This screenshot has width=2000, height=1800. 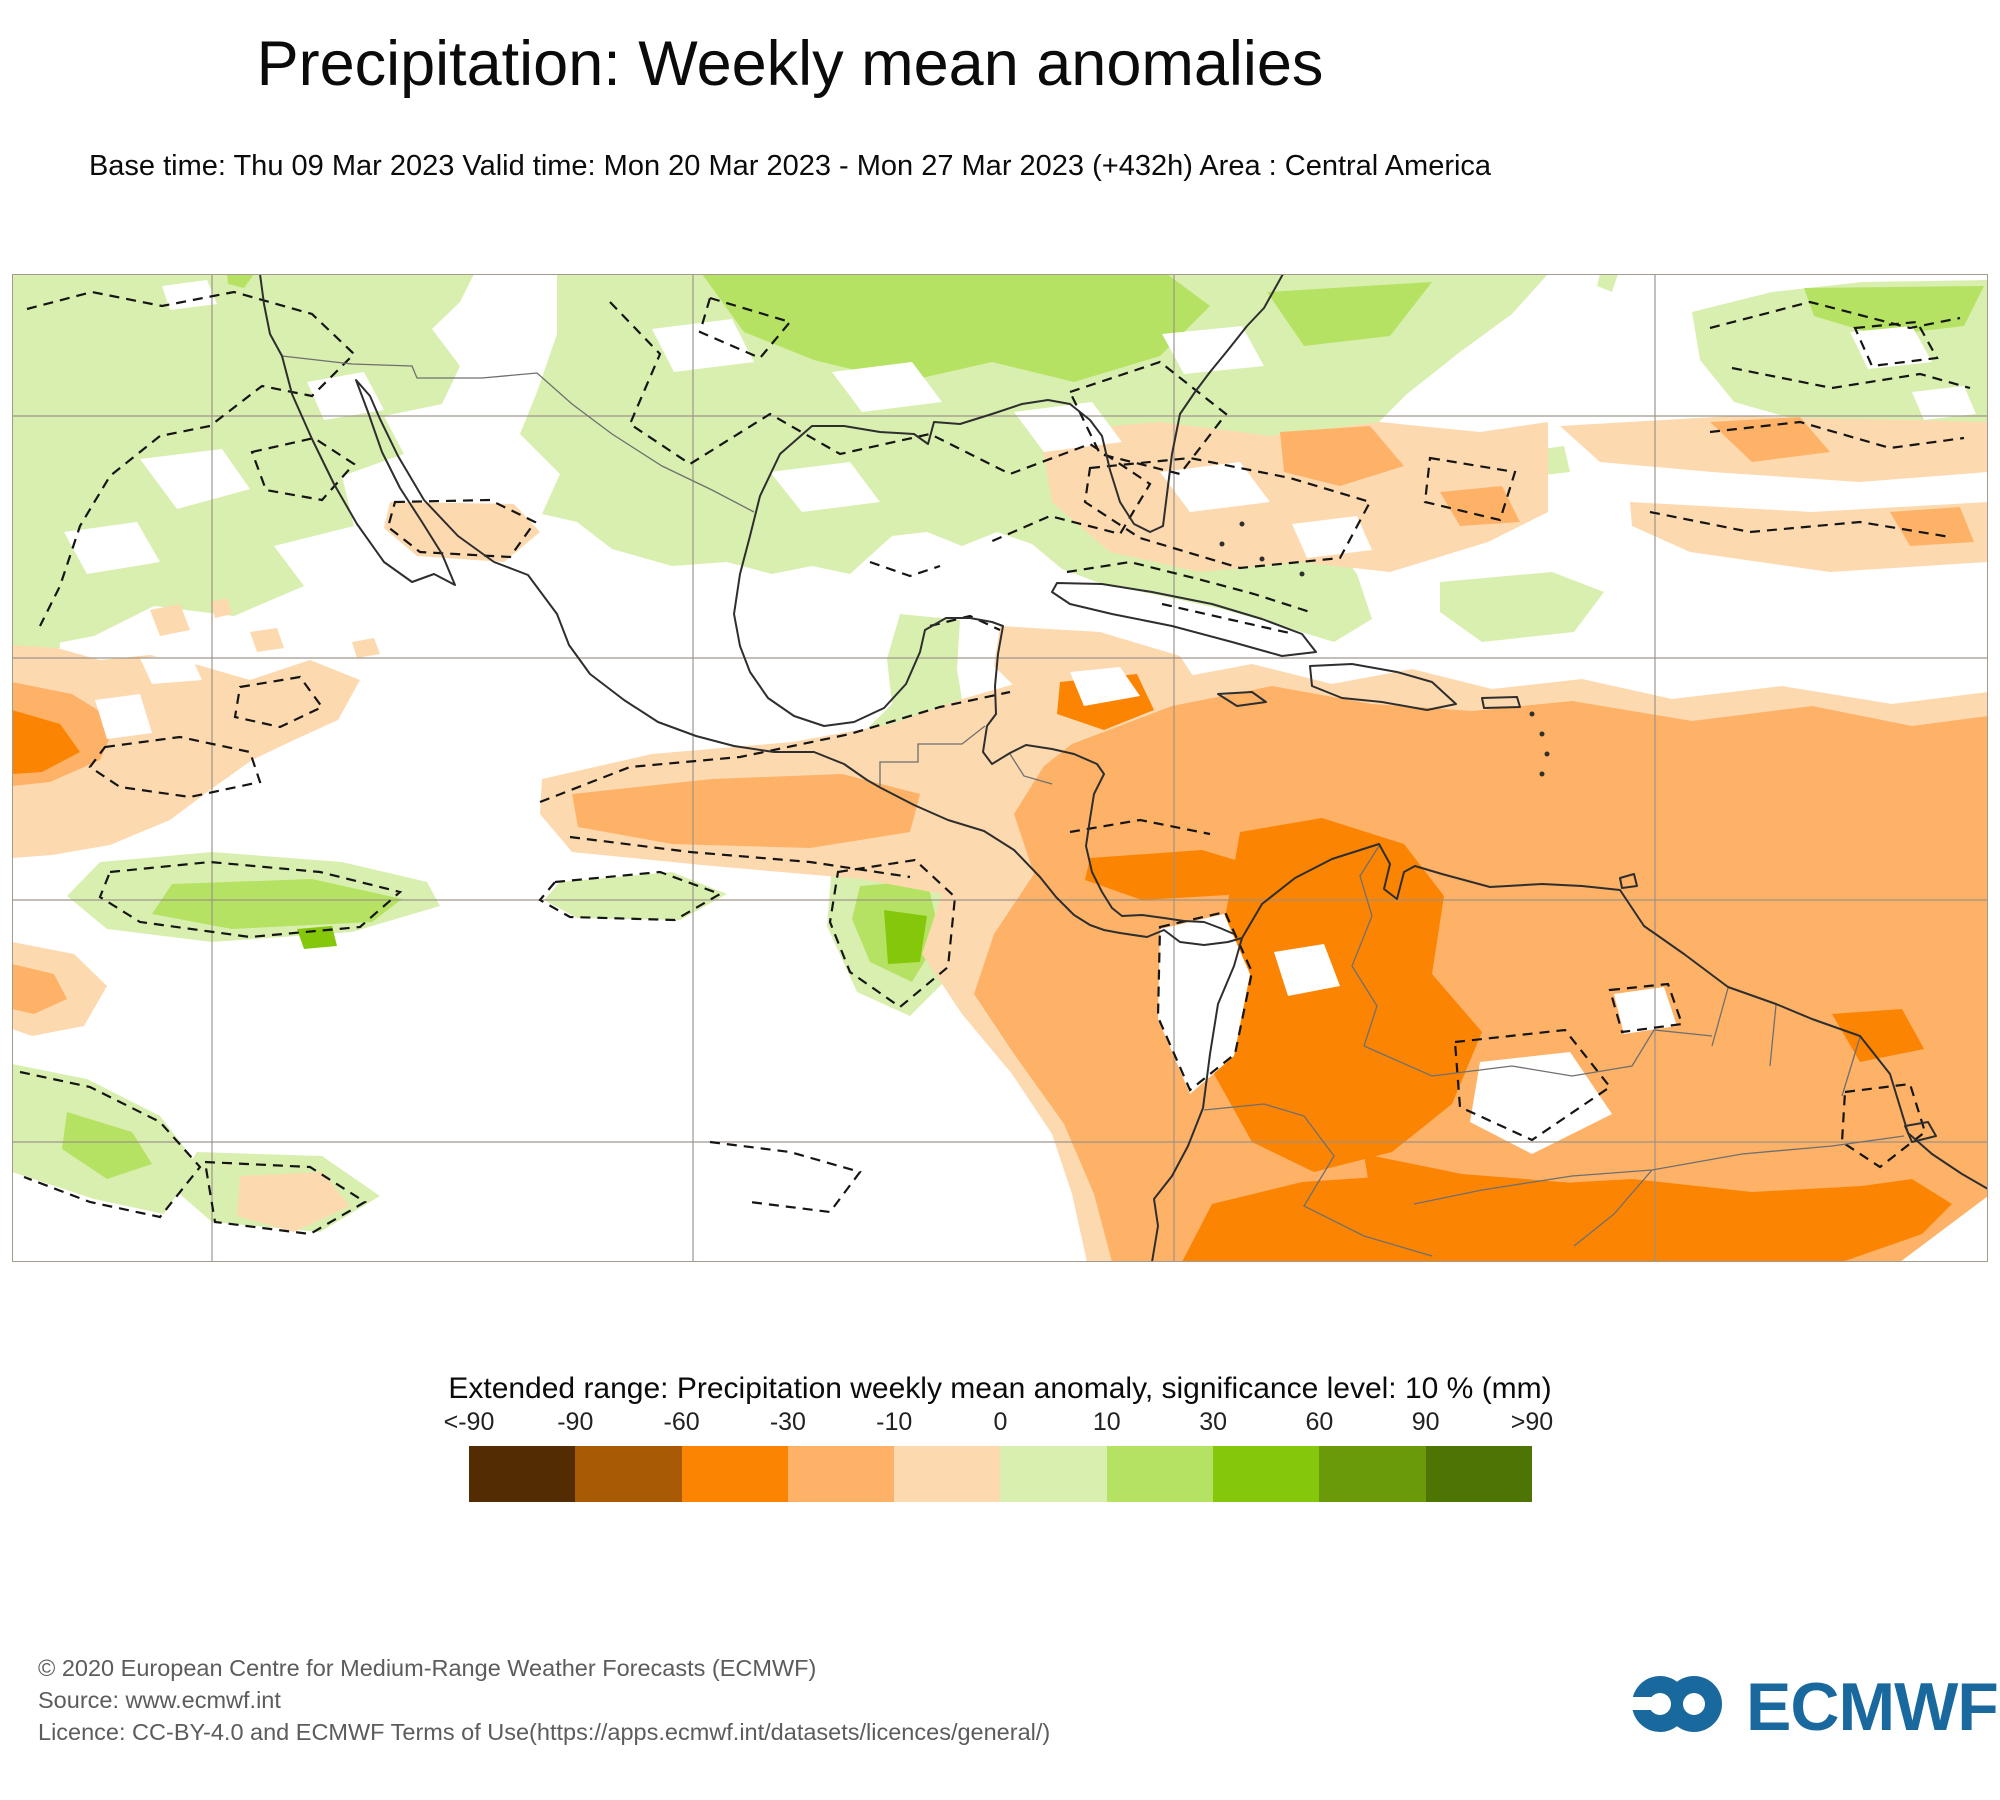 What do you see at coordinates (1532, 1422) in the screenshot?
I see `legend-tick: >90` at bounding box center [1532, 1422].